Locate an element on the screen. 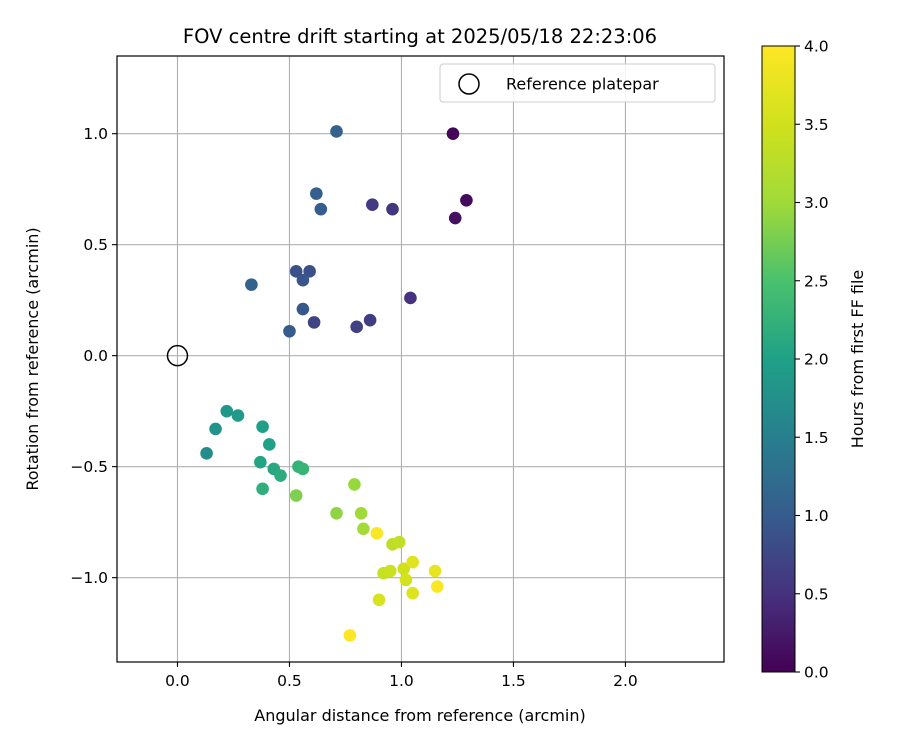 The height and width of the screenshot is (750, 900). colorbar-tick-label: 2.5 is located at coordinates (816, 281).